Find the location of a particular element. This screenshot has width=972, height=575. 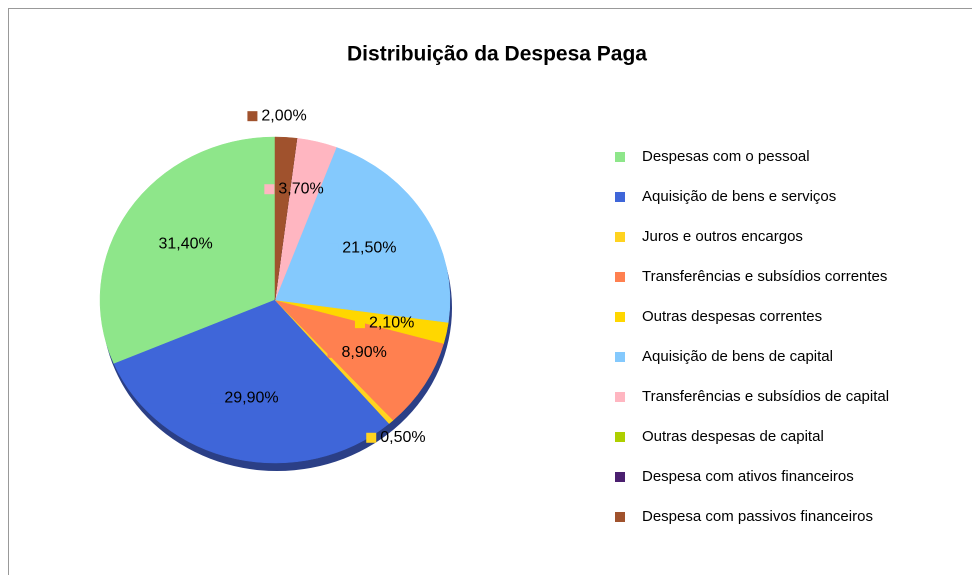

legend-label: Despesa com ativos financeiros is located at coordinates (748, 476).